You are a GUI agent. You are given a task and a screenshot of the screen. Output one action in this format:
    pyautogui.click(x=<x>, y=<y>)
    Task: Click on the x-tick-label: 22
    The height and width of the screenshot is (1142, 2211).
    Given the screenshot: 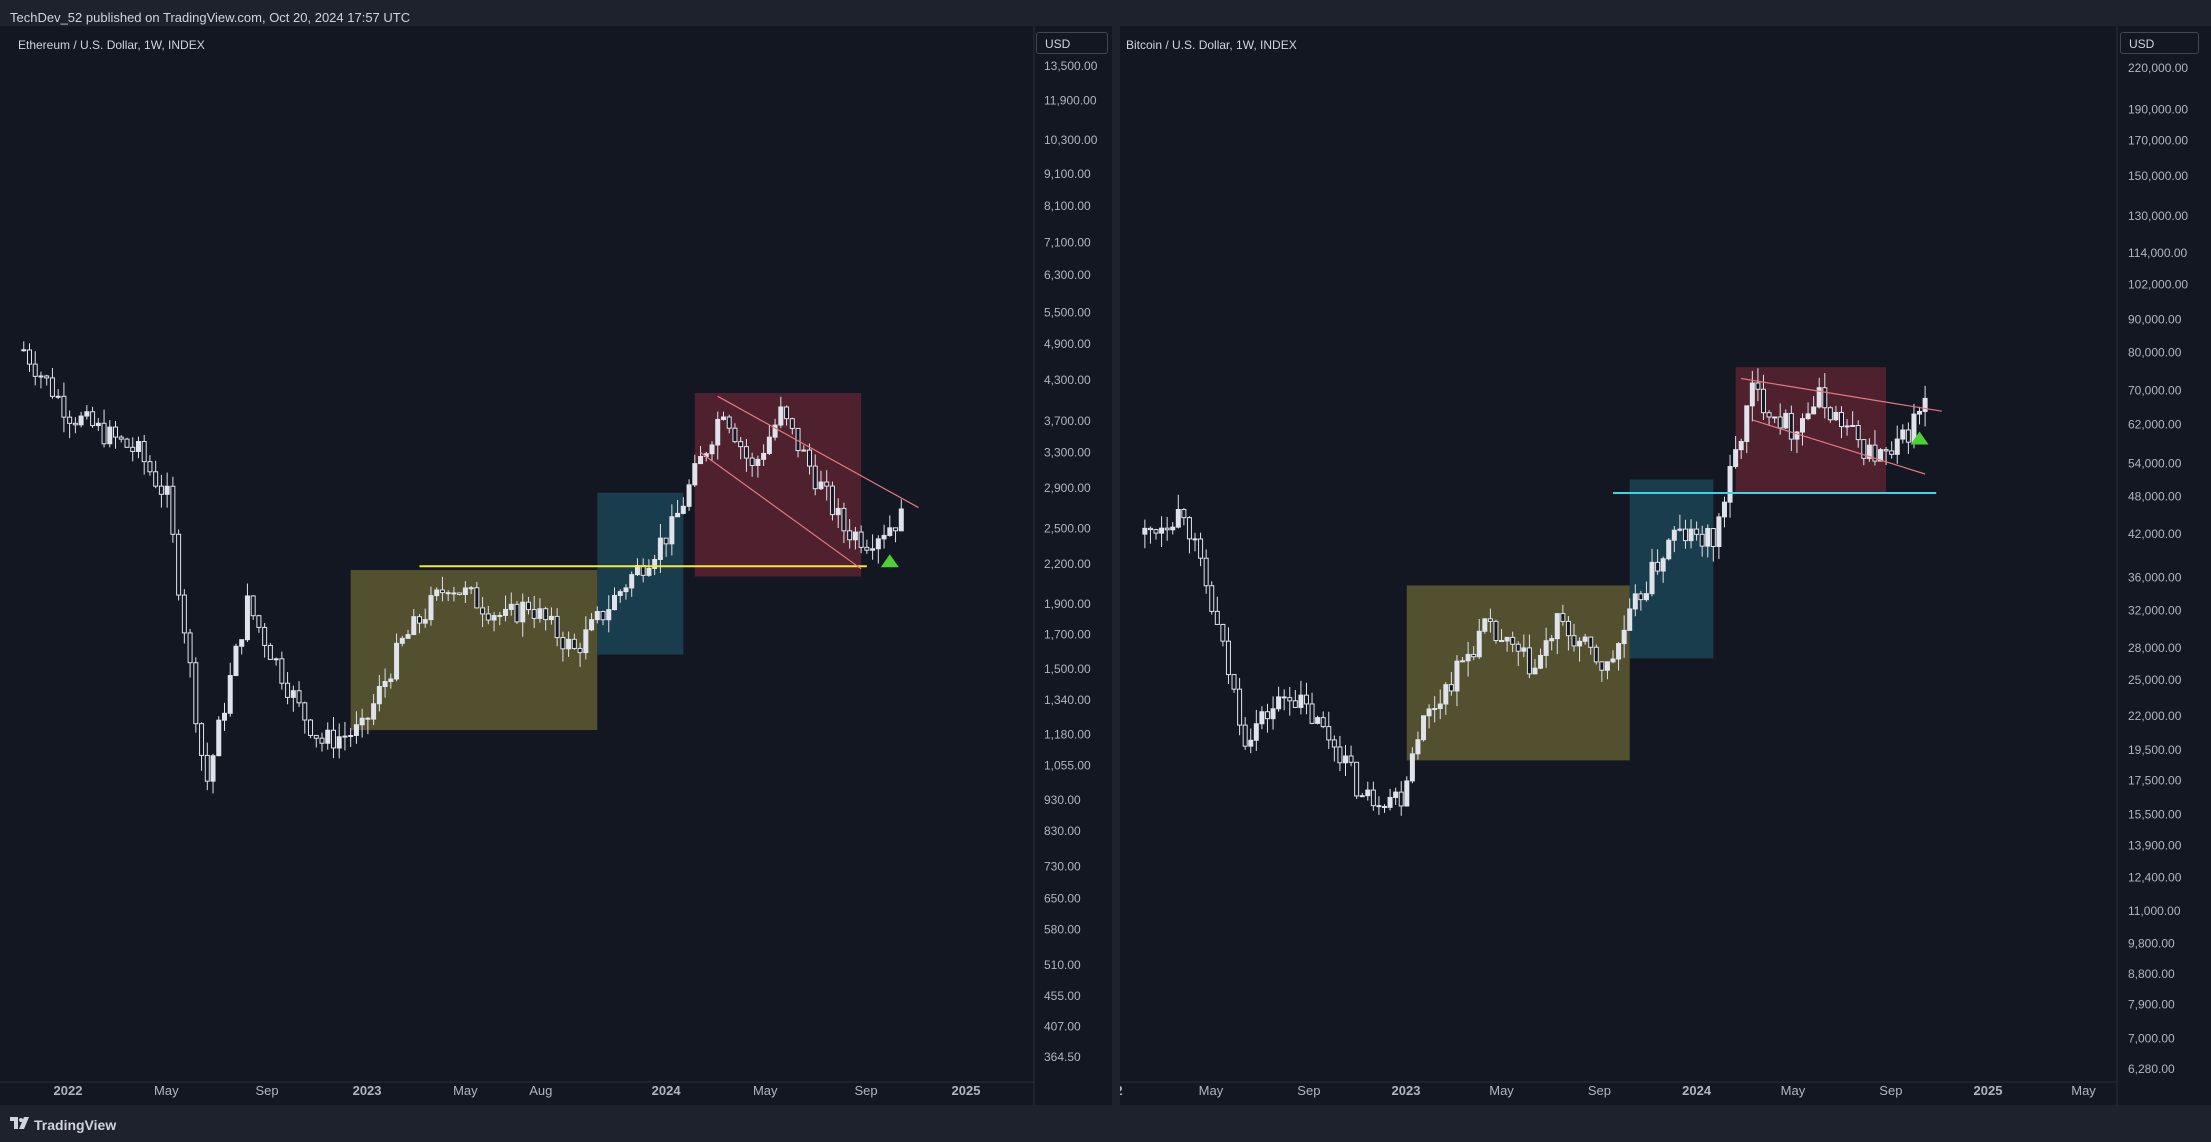 What is the action you would take?
    pyautogui.click(x=1121, y=1090)
    